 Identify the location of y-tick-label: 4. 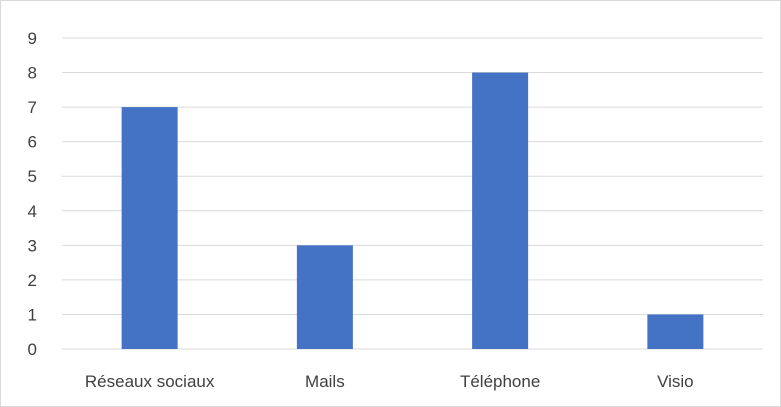
(32, 211).